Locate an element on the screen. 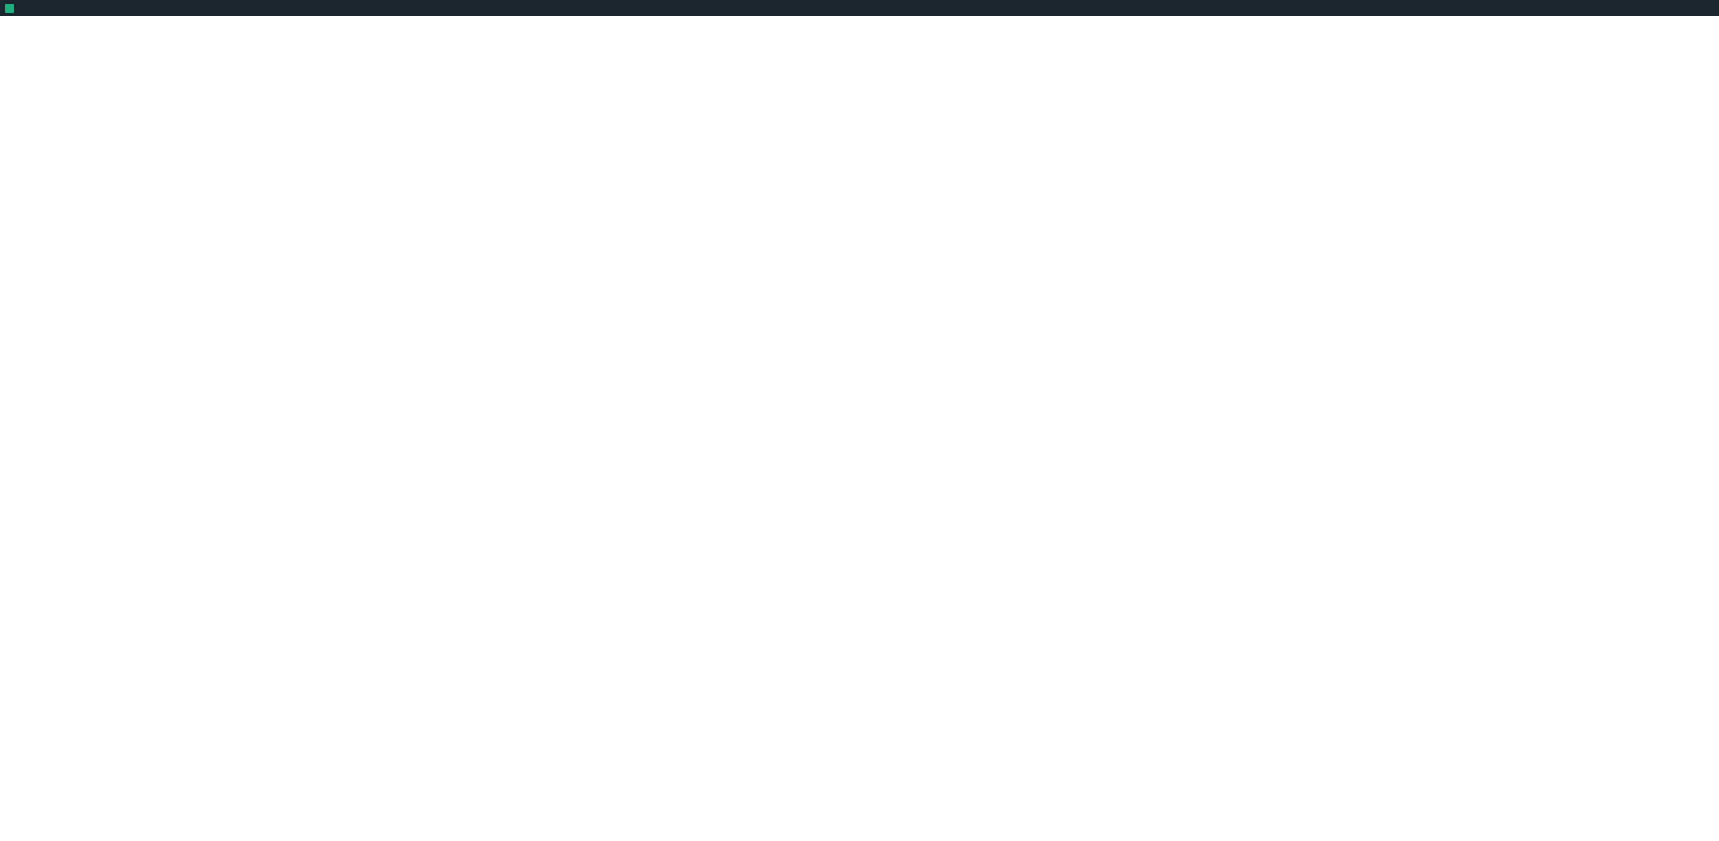  chart-icon is located at coordinates (9, 8).